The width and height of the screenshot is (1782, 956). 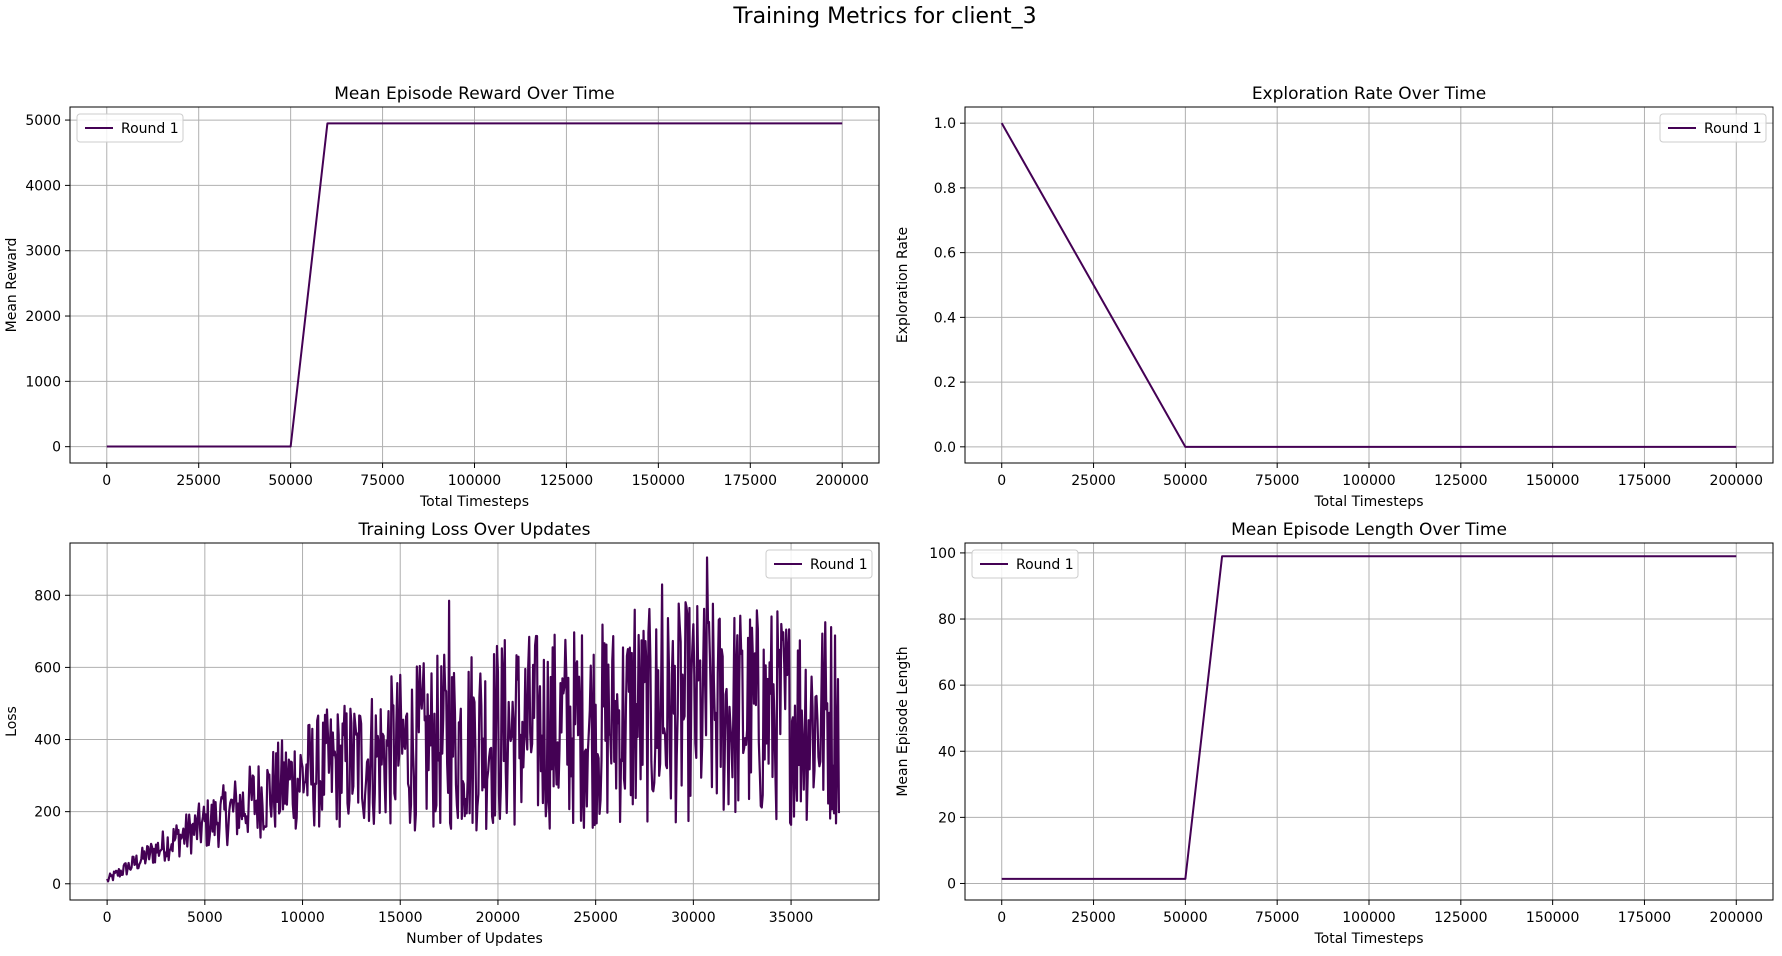 What do you see at coordinates (43, 252) in the screenshot?
I see `mean-reward-ytick-label: 3000` at bounding box center [43, 252].